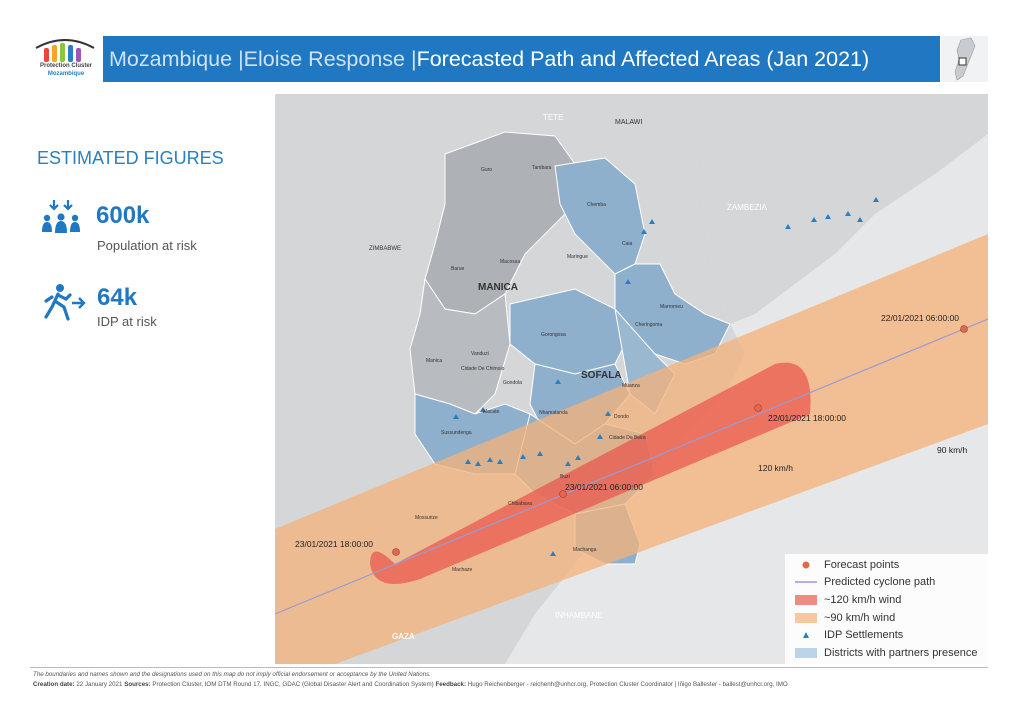 The width and height of the screenshot is (1024, 724). Describe the element at coordinates (553, 117) in the screenshot. I see `label-tete: TETE` at that location.